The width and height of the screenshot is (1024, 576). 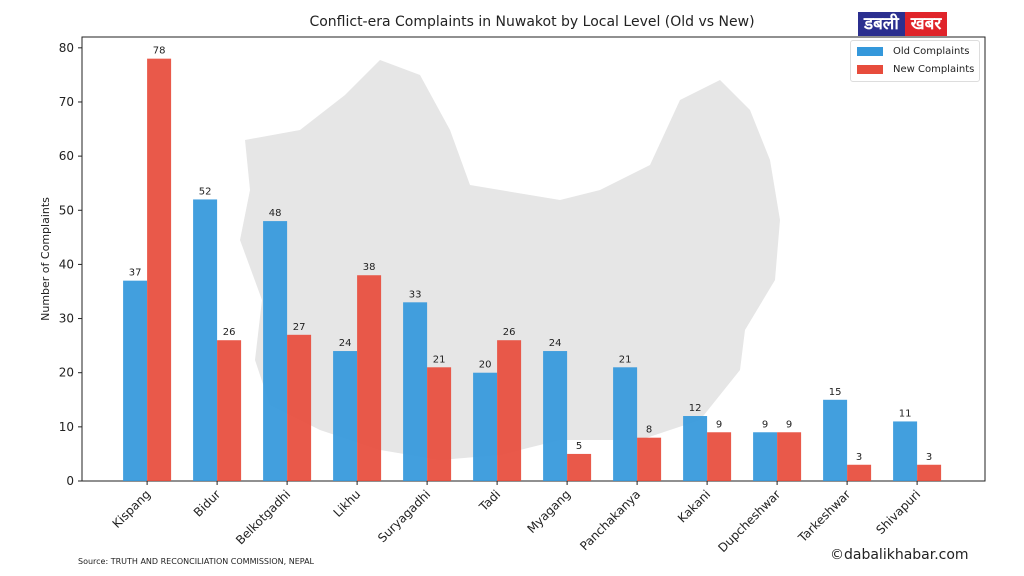 I want to click on data-label: 27, so click(x=299, y=327).